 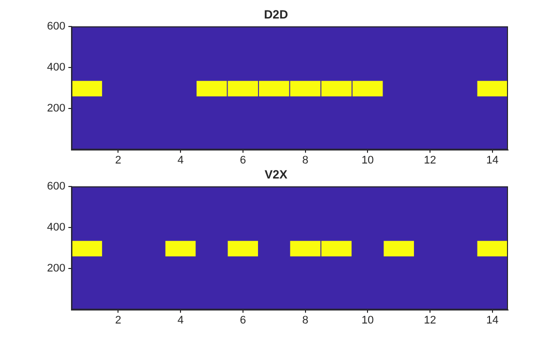 I want to click on chart-title: V2X, so click(x=276, y=175).